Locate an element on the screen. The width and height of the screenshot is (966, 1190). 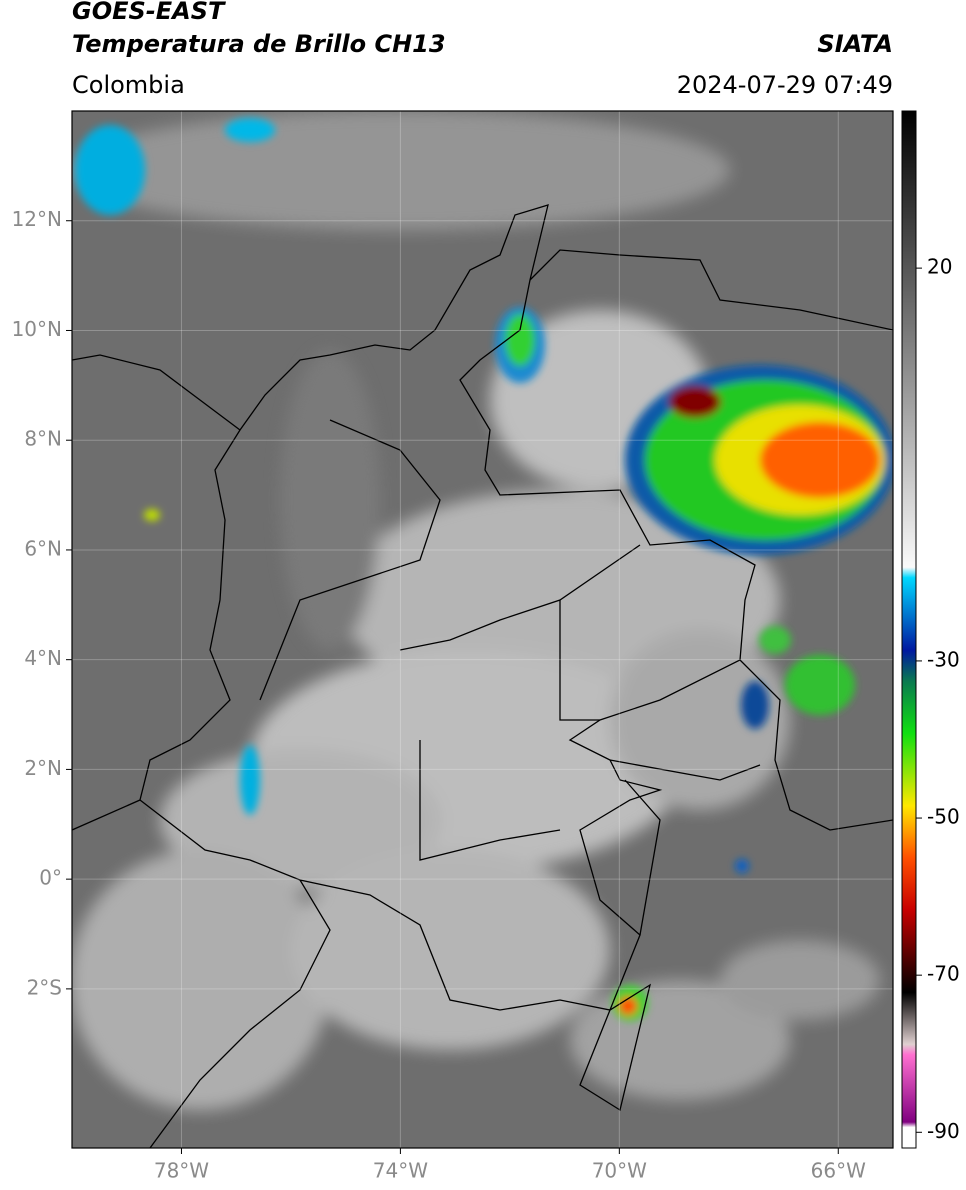
x-tick-label: 78°W is located at coordinates (181, 1171).